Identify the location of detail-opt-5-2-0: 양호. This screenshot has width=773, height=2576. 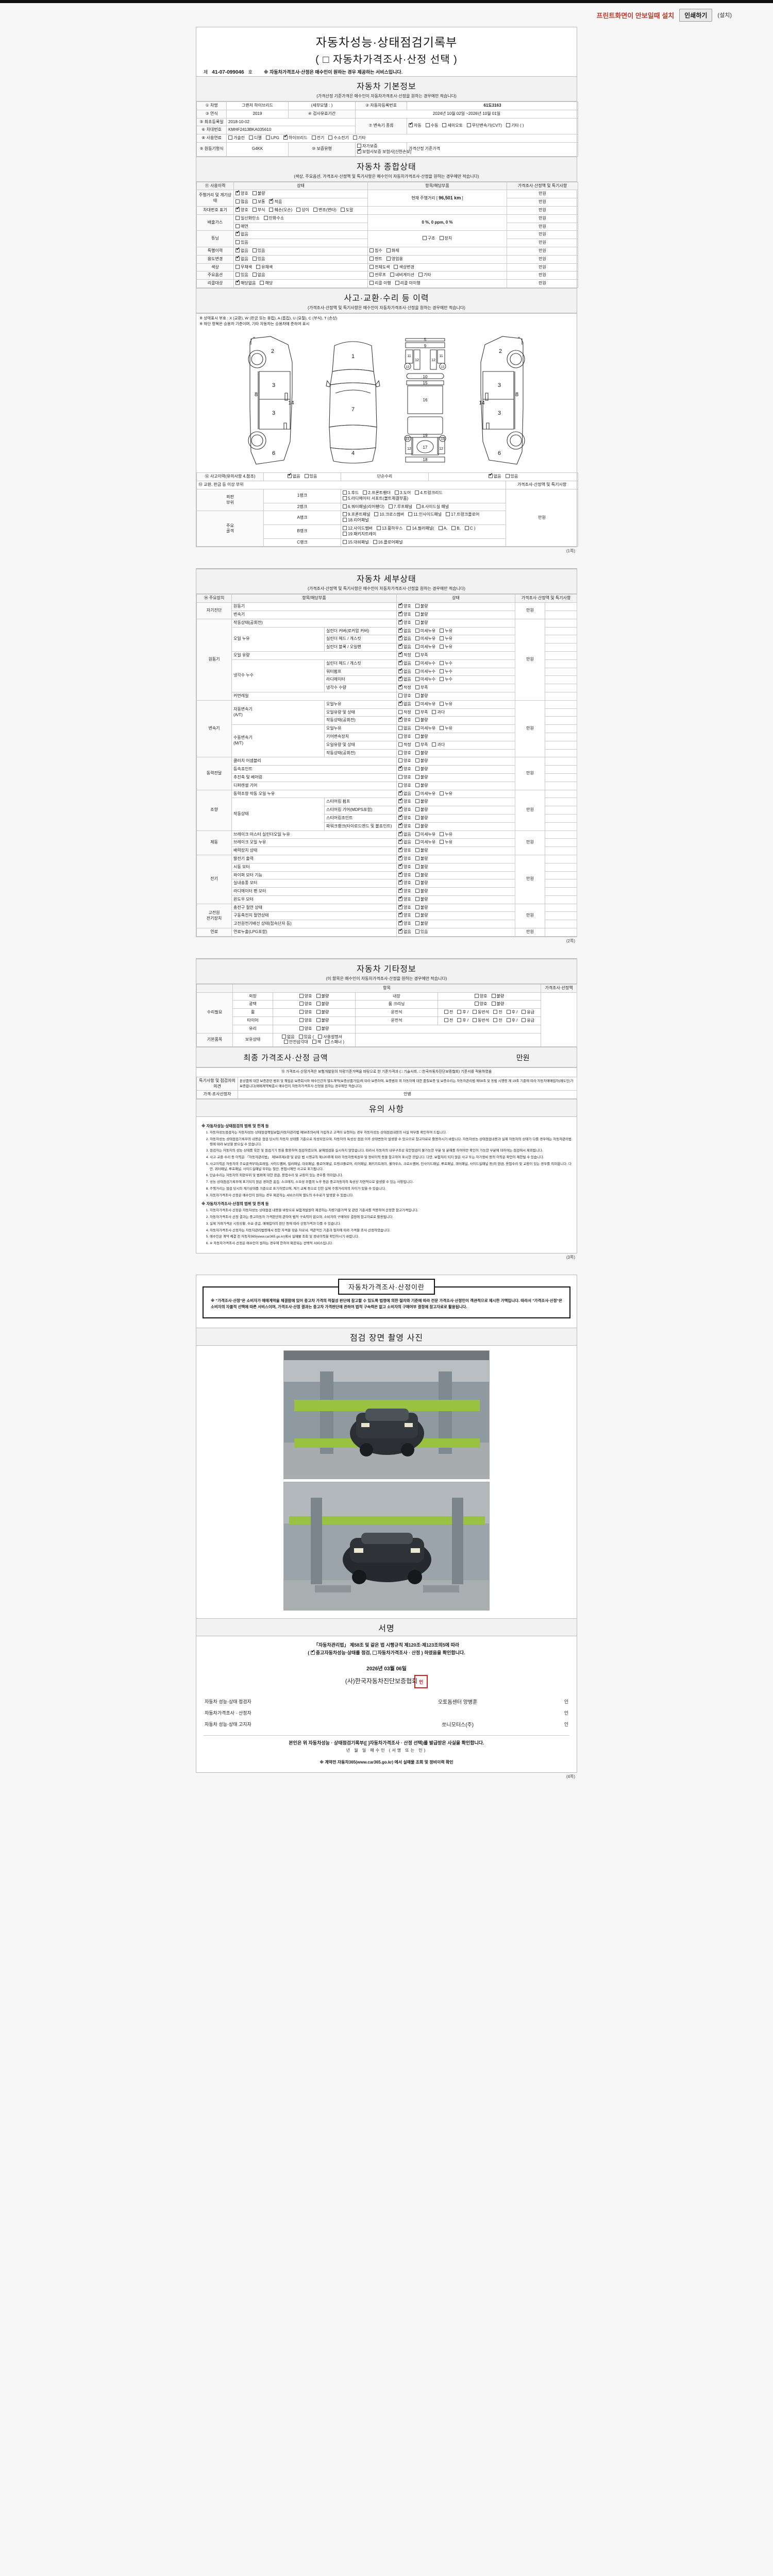
(404, 850).